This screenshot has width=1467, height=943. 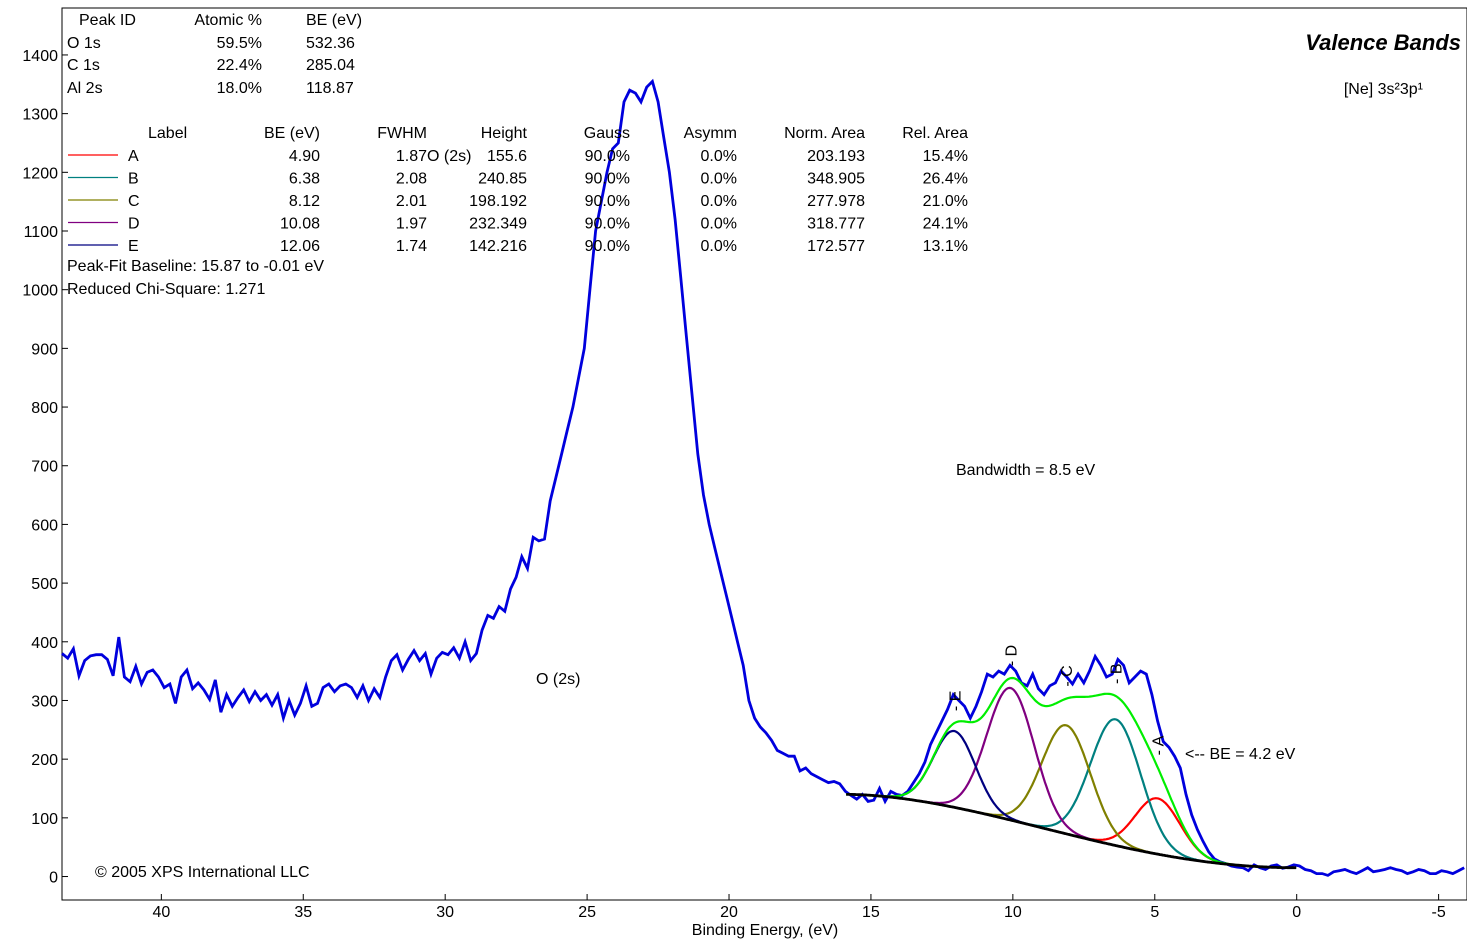 What do you see at coordinates (300, 224) in the screenshot?
I see `fit-cell: 10.08` at bounding box center [300, 224].